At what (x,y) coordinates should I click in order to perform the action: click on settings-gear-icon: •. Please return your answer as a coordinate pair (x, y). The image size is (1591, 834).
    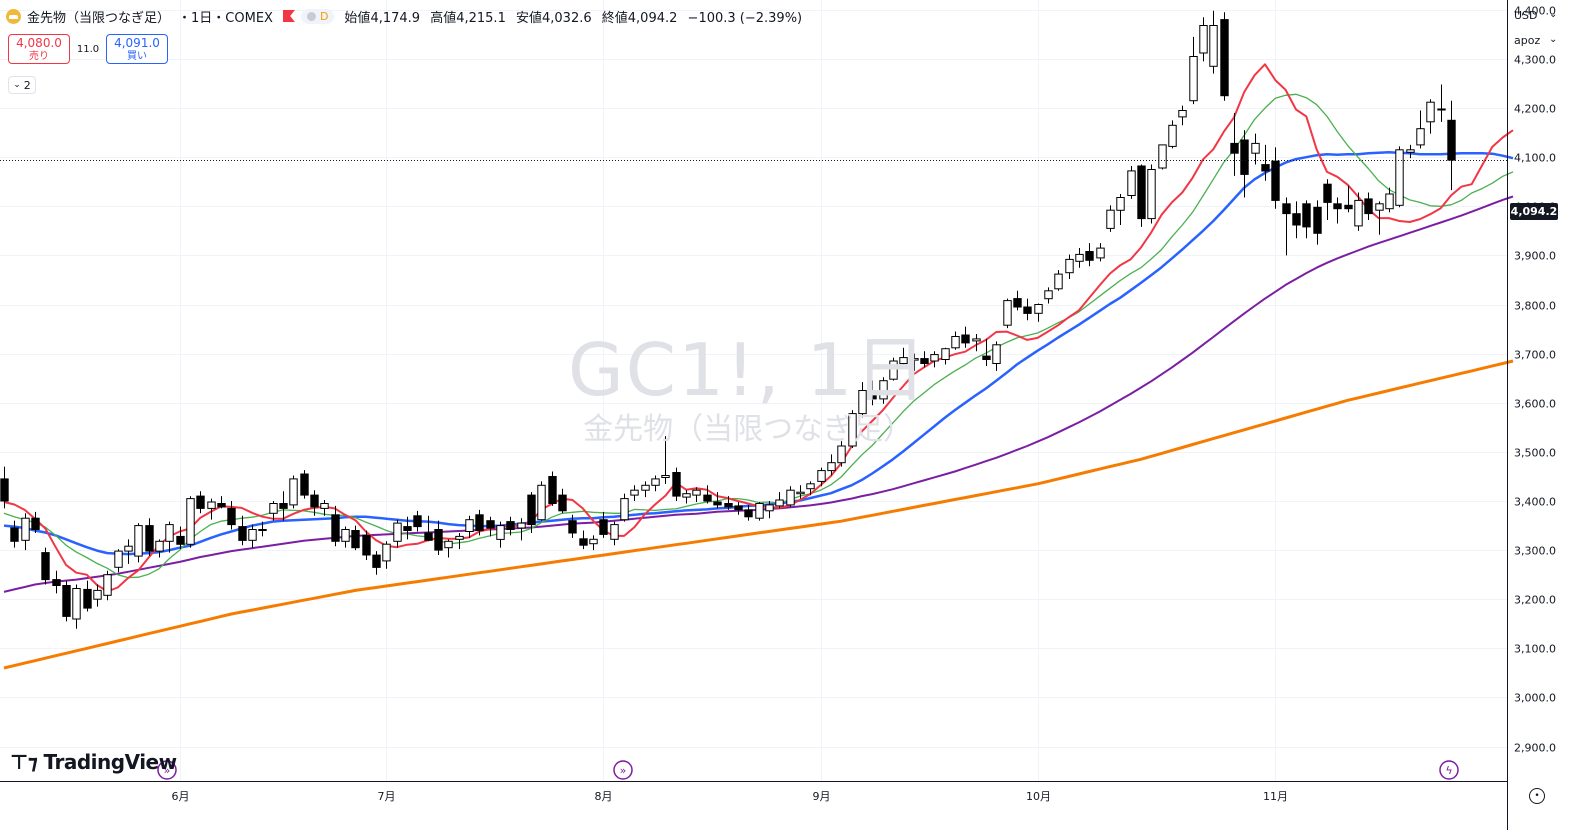
    Looking at the image, I should click on (1537, 796).